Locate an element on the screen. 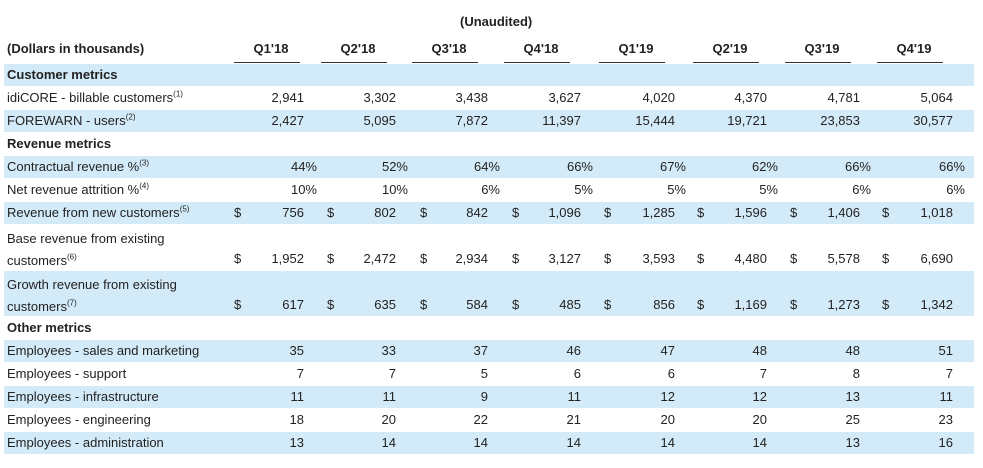 This screenshot has width=983, height=468. unaudited-label: (Unaudited) is located at coordinates (496, 21).